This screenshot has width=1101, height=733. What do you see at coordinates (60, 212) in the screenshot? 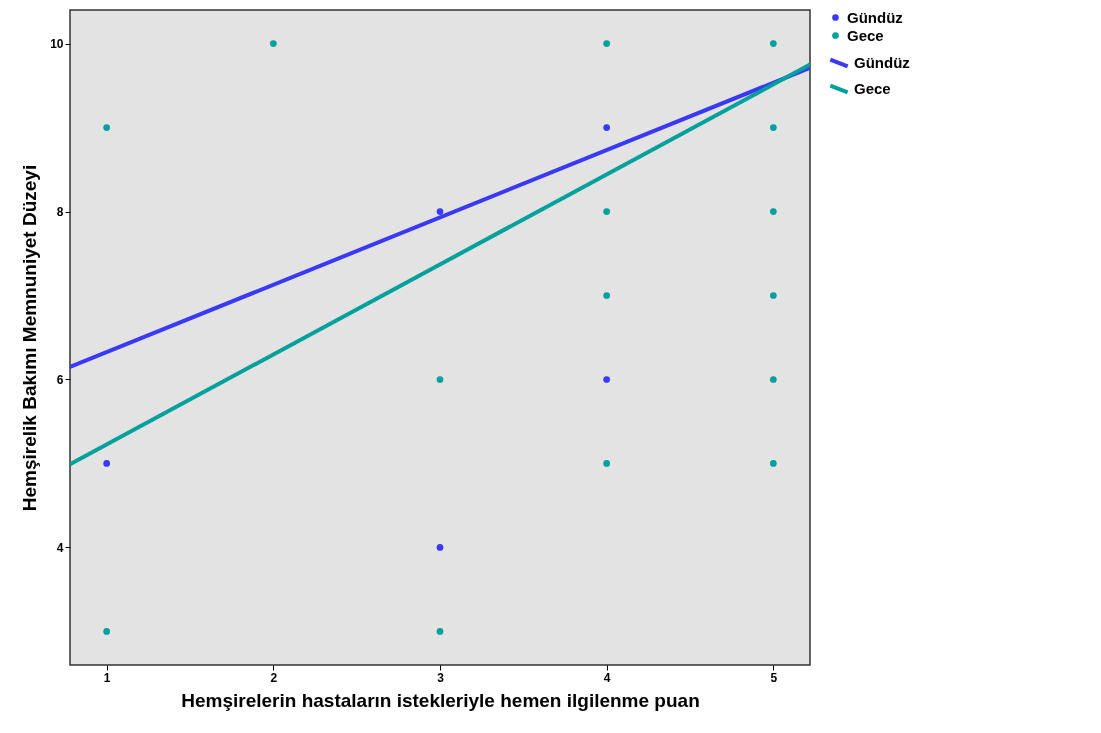
I see `y-tick-label: 8` at bounding box center [60, 212].